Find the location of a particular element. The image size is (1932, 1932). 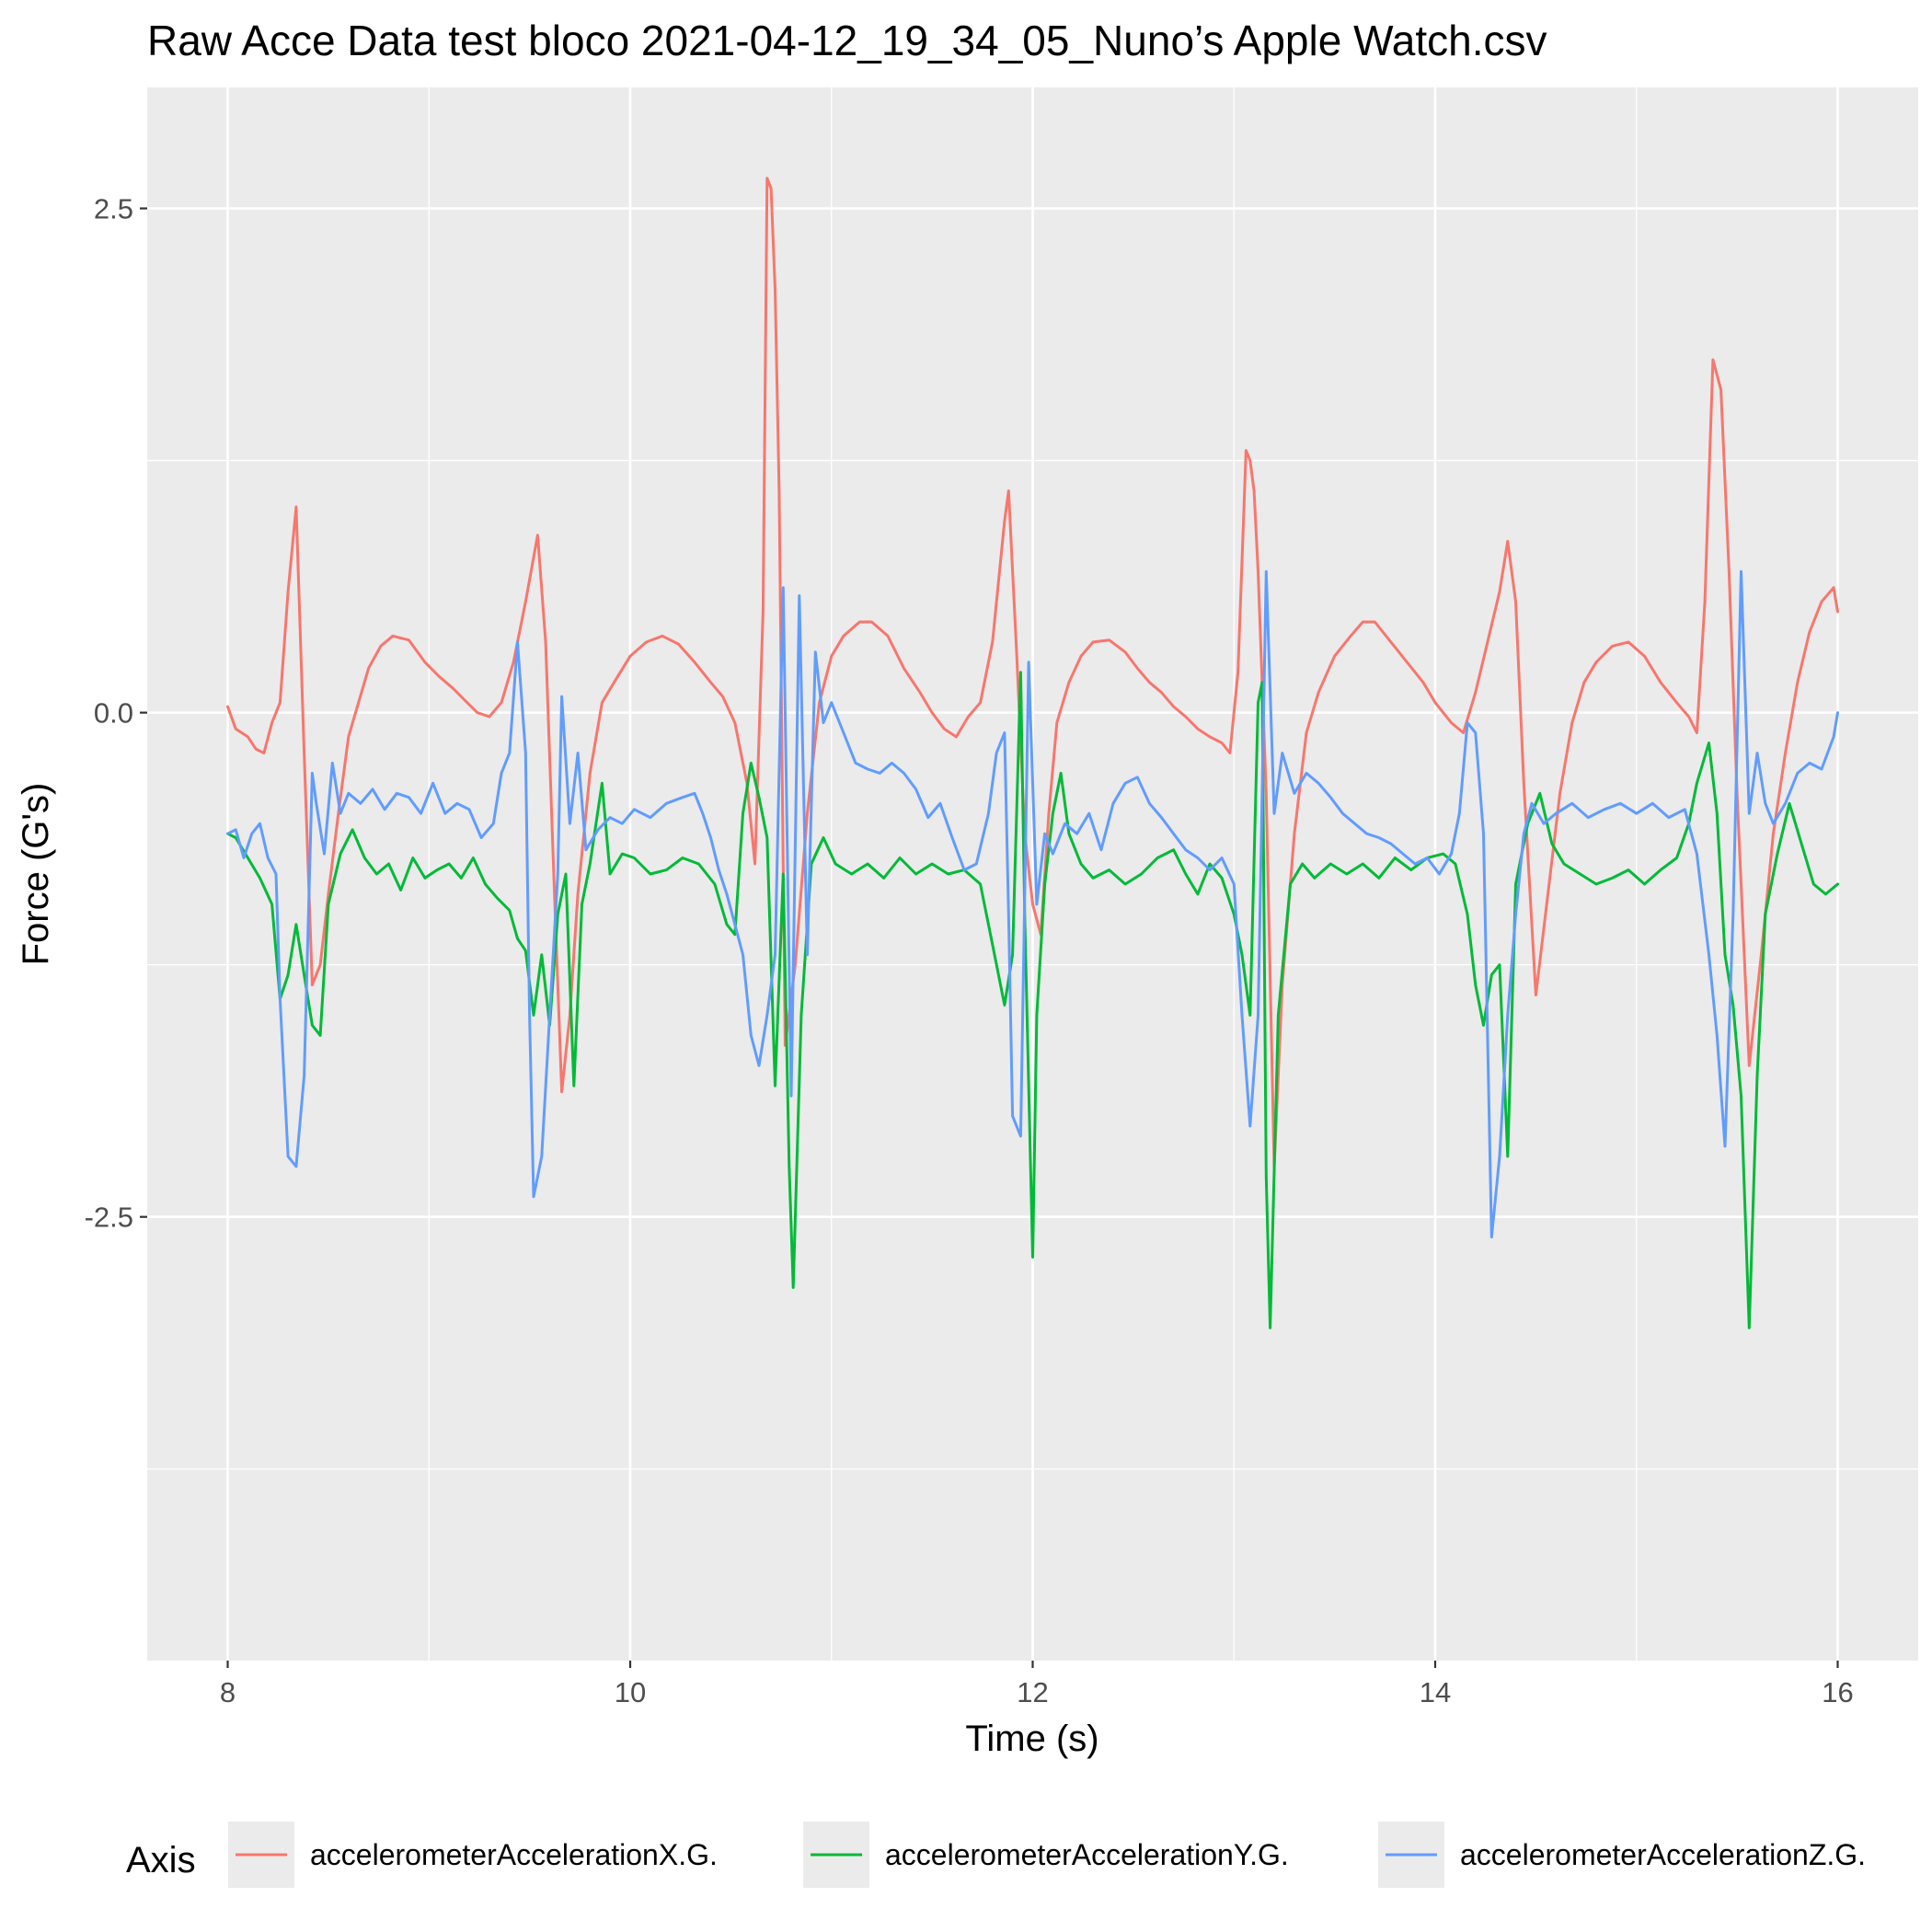

y-tick-label: 2.5 is located at coordinates (113, 209).